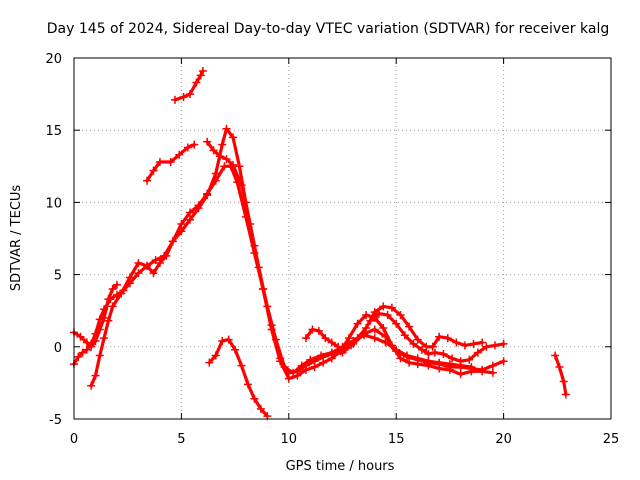 This screenshot has width=640, height=480. Describe the element at coordinates (181, 439) in the screenshot. I see `x-tick-label: 5` at that location.